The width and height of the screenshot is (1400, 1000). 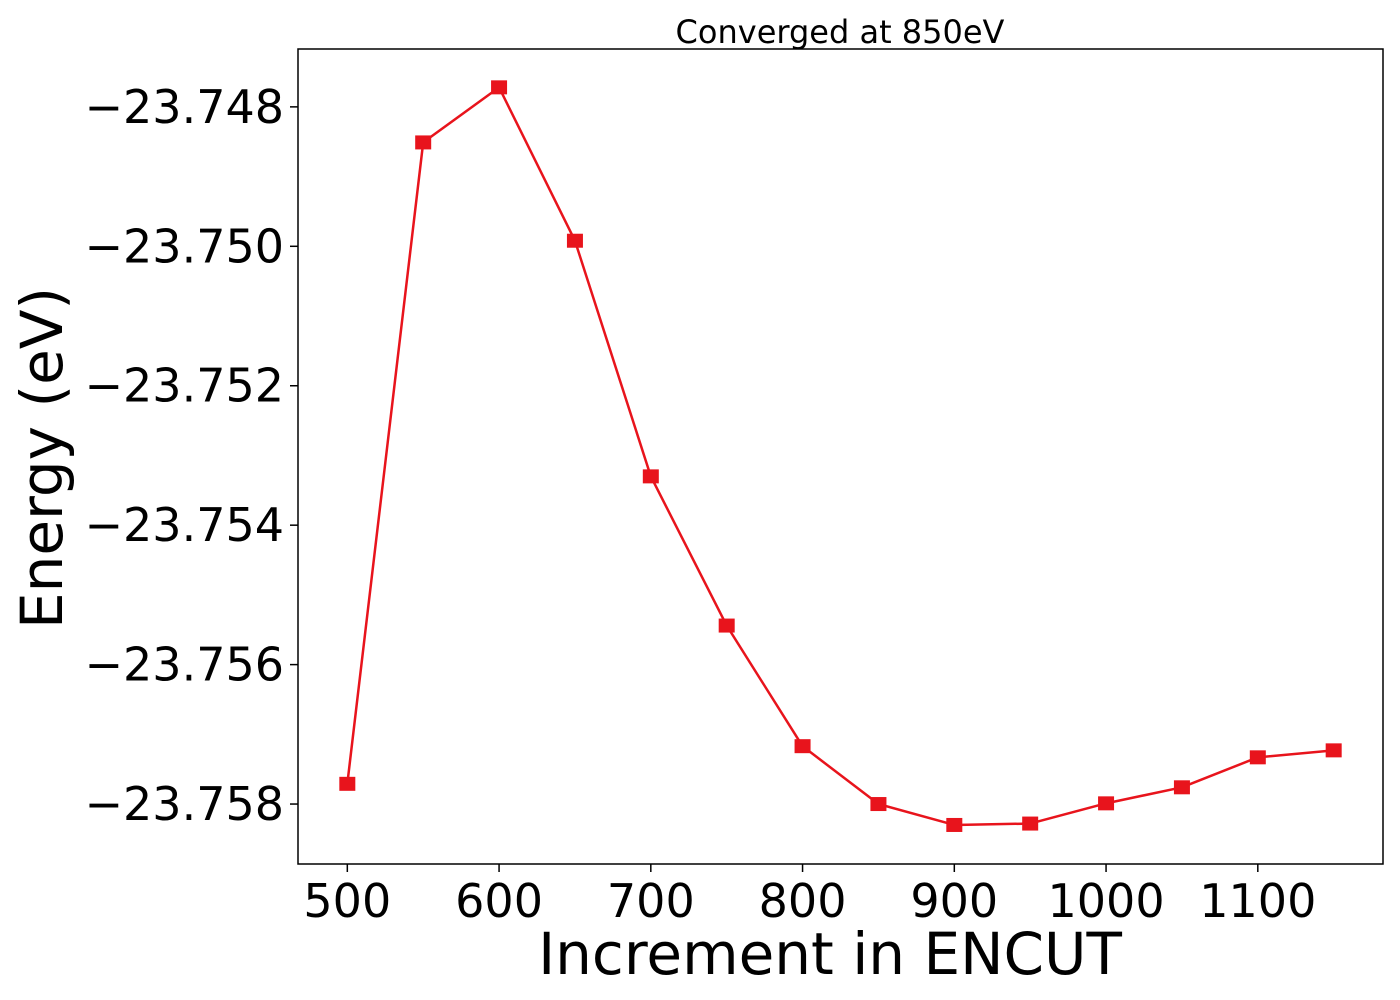 I want to click on y-axis-label: Energy (eV), so click(x=42, y=458).